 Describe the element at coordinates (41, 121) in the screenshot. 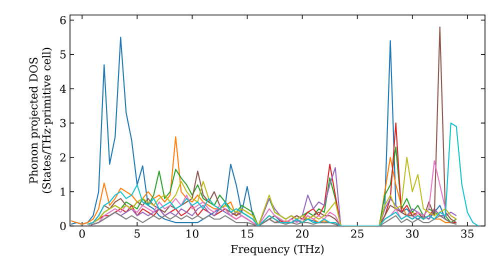

I see `y-axis-title: Phonon projected DOS (States/THz·primitive cell)` at that location.